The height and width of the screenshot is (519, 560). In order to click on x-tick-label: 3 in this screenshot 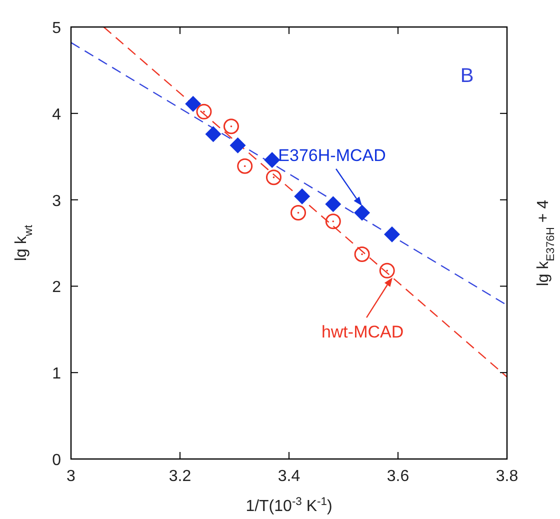, I will do `click(71, 476)`.